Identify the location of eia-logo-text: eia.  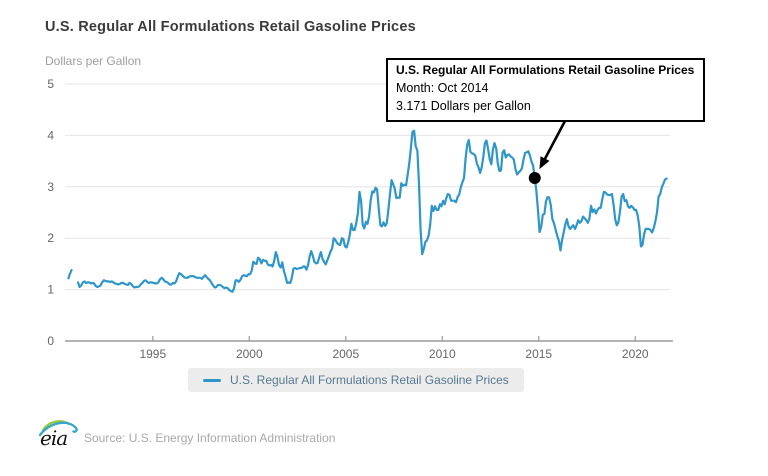
(54, 438).